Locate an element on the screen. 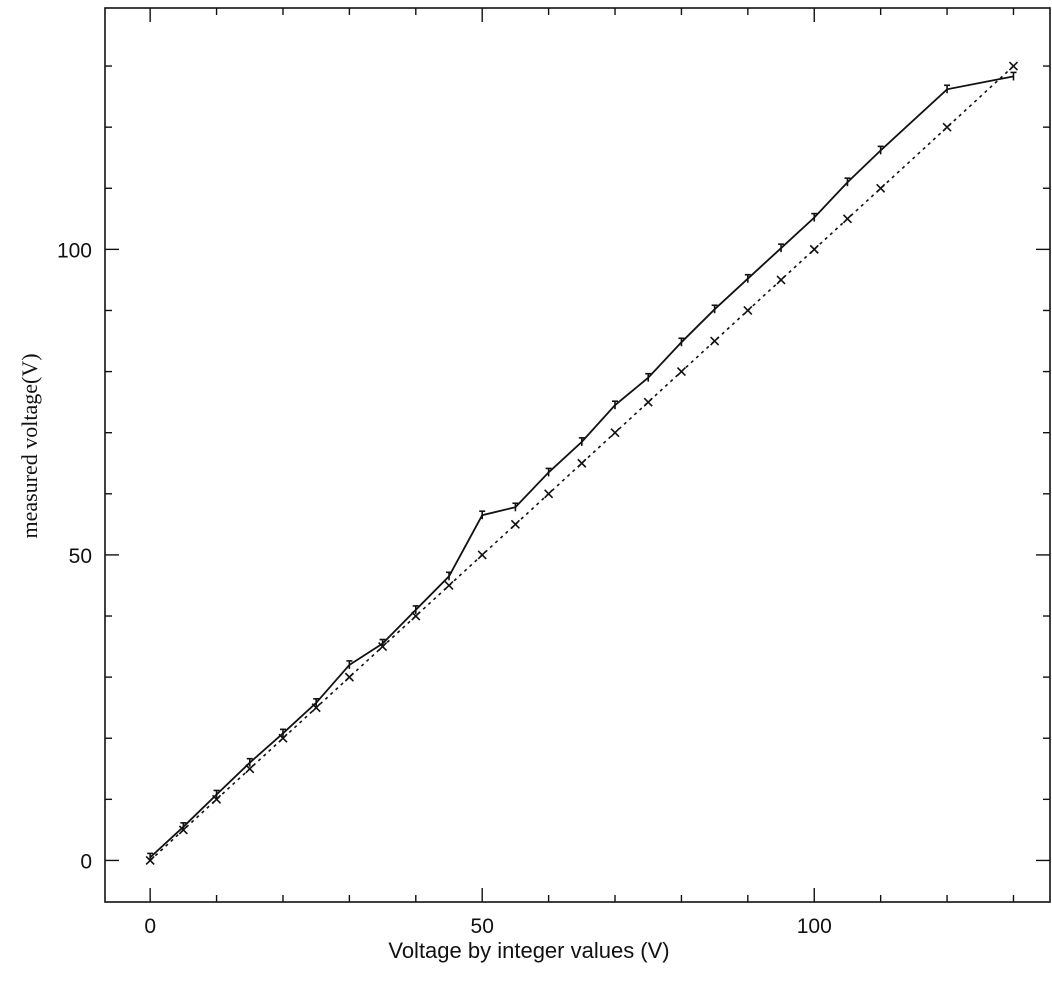 The height and width of the screenshot is (982, 1052). x-axis-label: Voltage by integer values (V) is located at coordinates (528, 950).